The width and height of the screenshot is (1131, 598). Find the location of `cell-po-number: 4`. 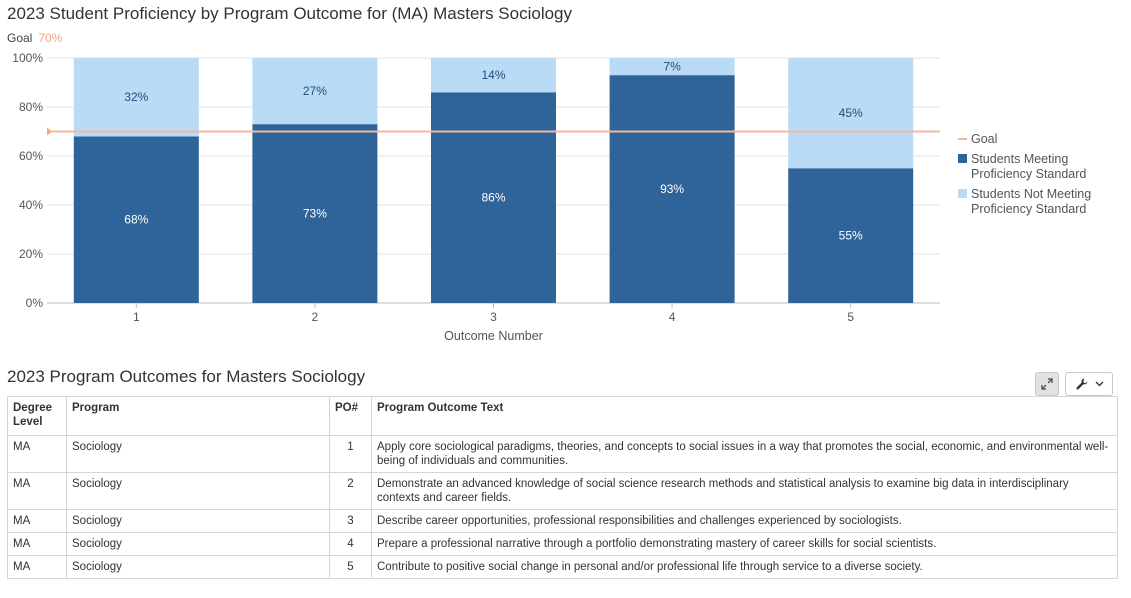

cell-po-number: 4 is located at coordinates (350, 544).